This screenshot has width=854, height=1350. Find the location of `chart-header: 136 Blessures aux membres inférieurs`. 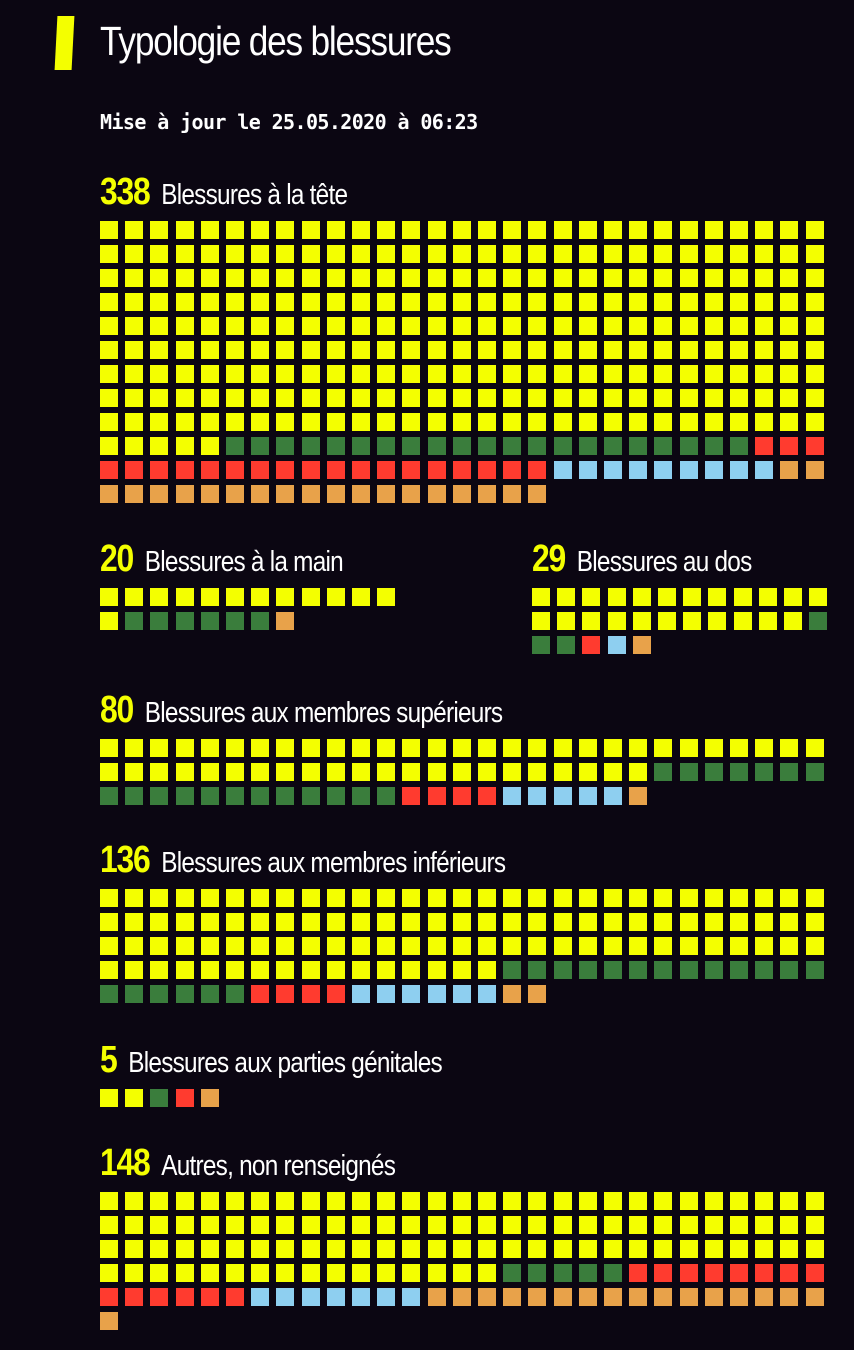

chart-header: 136 Blessures aux membres inférieurs is located at coordinates (406, 860).